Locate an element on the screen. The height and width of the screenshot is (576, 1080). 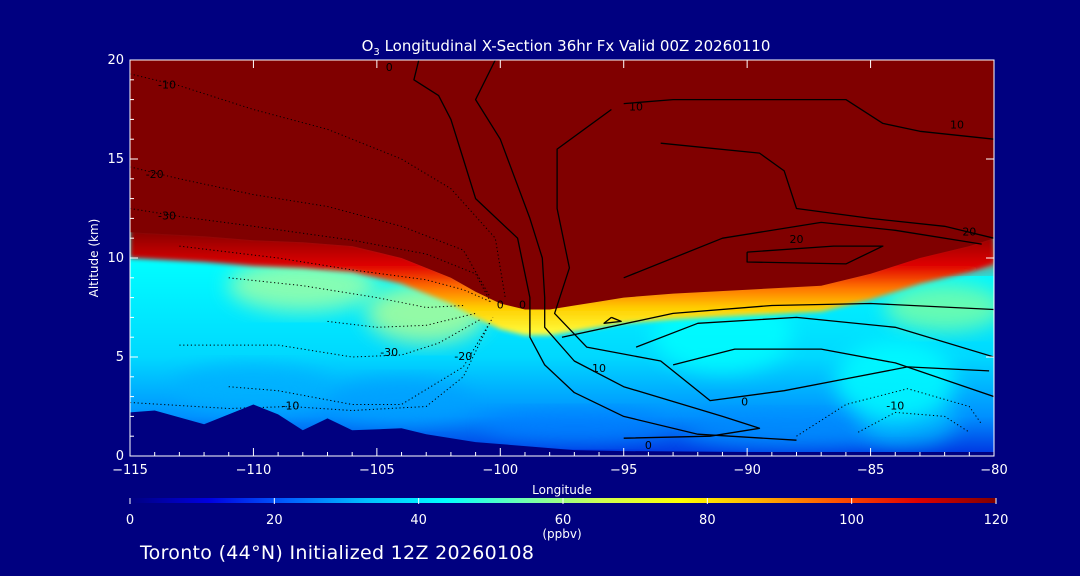
contour-label-2: -20 is located at coordinates (155, 174).